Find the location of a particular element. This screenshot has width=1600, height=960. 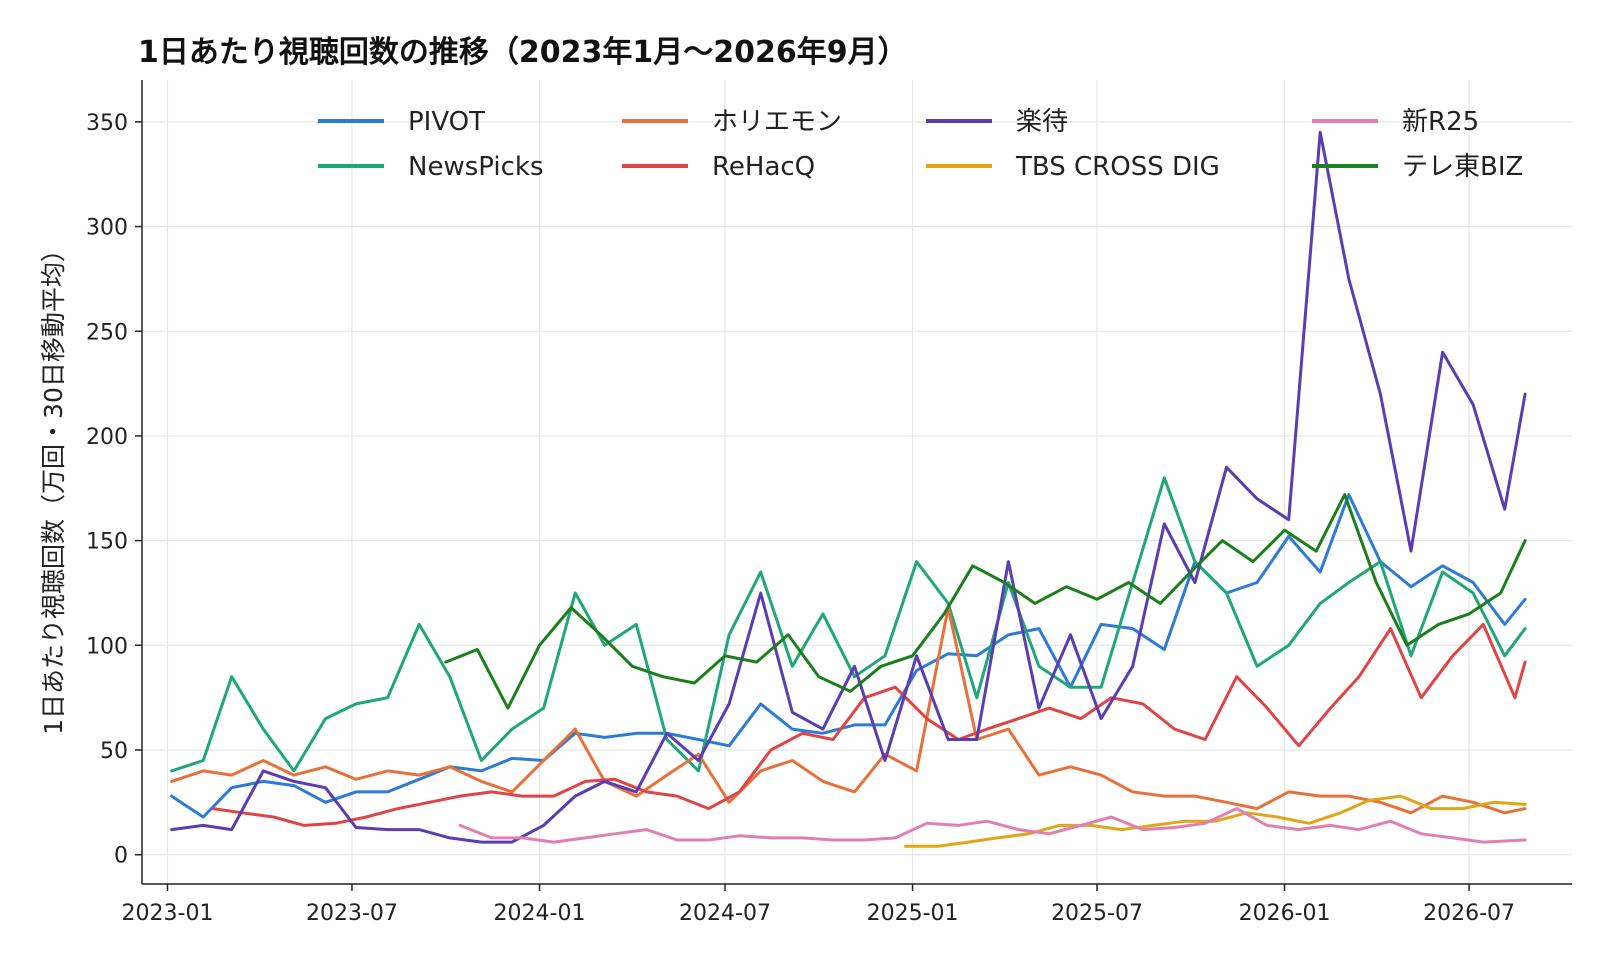

legend-label: ホリエモン is located at coordinates (777, 122).